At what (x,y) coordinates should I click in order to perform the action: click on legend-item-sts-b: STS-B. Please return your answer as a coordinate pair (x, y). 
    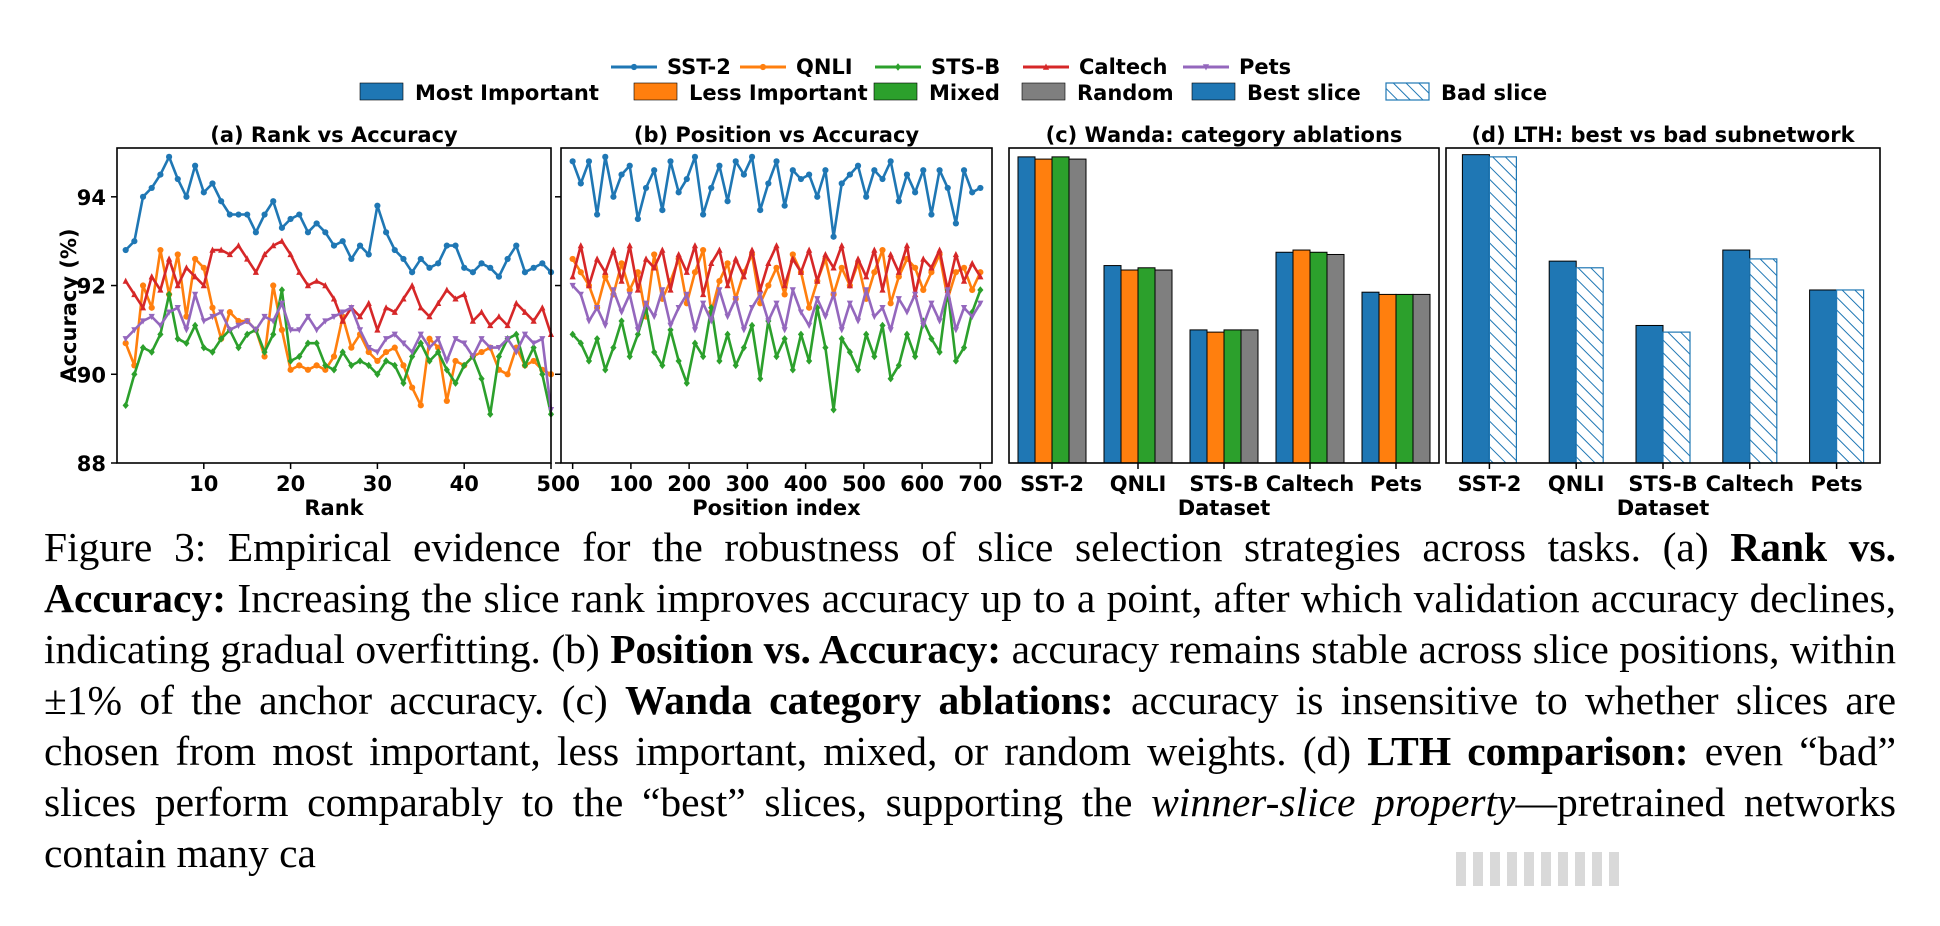
    Looking at the image, I should click on (937, 67).